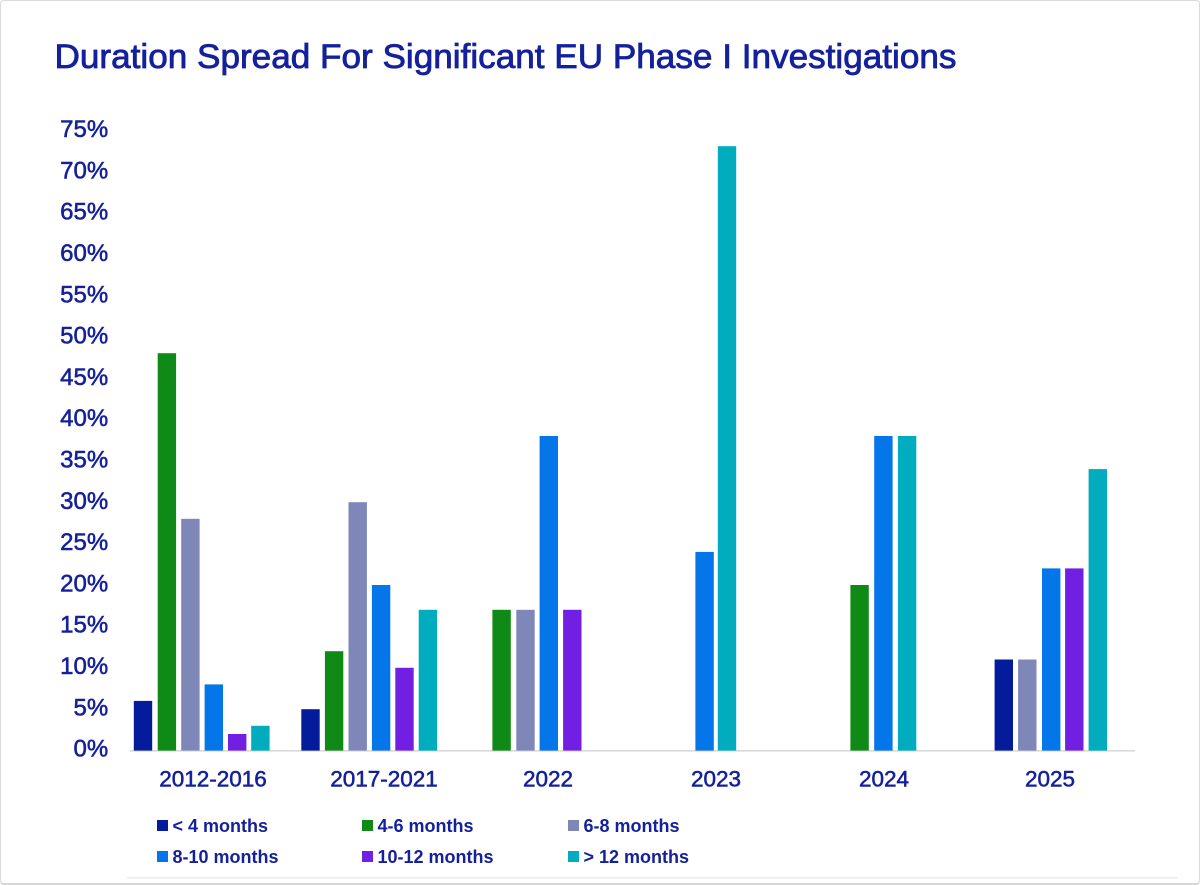 This screenshot has height=885, width=1200. What do you see at coordinates (84, 376) in the screenshot?
I see `svg-text: 45%` at bounding box center [84, 376].